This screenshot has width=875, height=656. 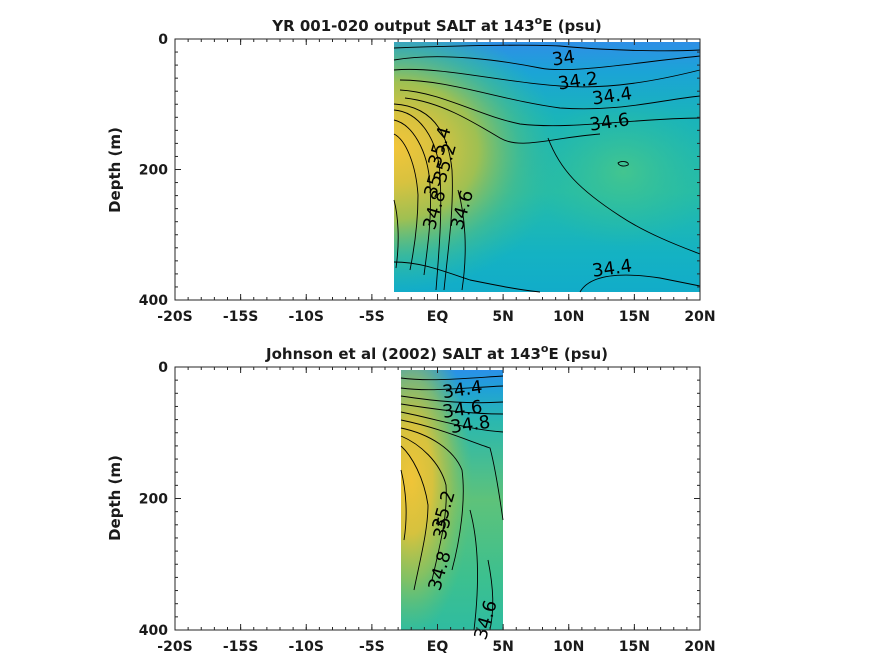 I want to click on panel-1-title: YR 001-020 output SALT at 143oE (psu), so click(x=436, y=24).